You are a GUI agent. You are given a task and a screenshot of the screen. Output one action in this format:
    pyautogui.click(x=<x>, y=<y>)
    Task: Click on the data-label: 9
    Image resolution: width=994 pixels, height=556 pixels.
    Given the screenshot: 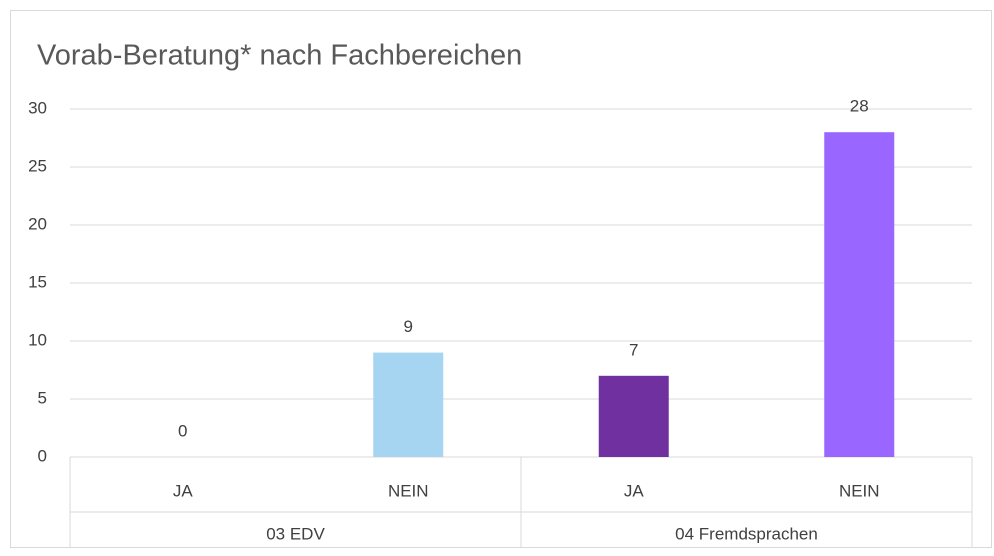 What is the action you would take?
    pyautogui.click(x=408, y=326)
    